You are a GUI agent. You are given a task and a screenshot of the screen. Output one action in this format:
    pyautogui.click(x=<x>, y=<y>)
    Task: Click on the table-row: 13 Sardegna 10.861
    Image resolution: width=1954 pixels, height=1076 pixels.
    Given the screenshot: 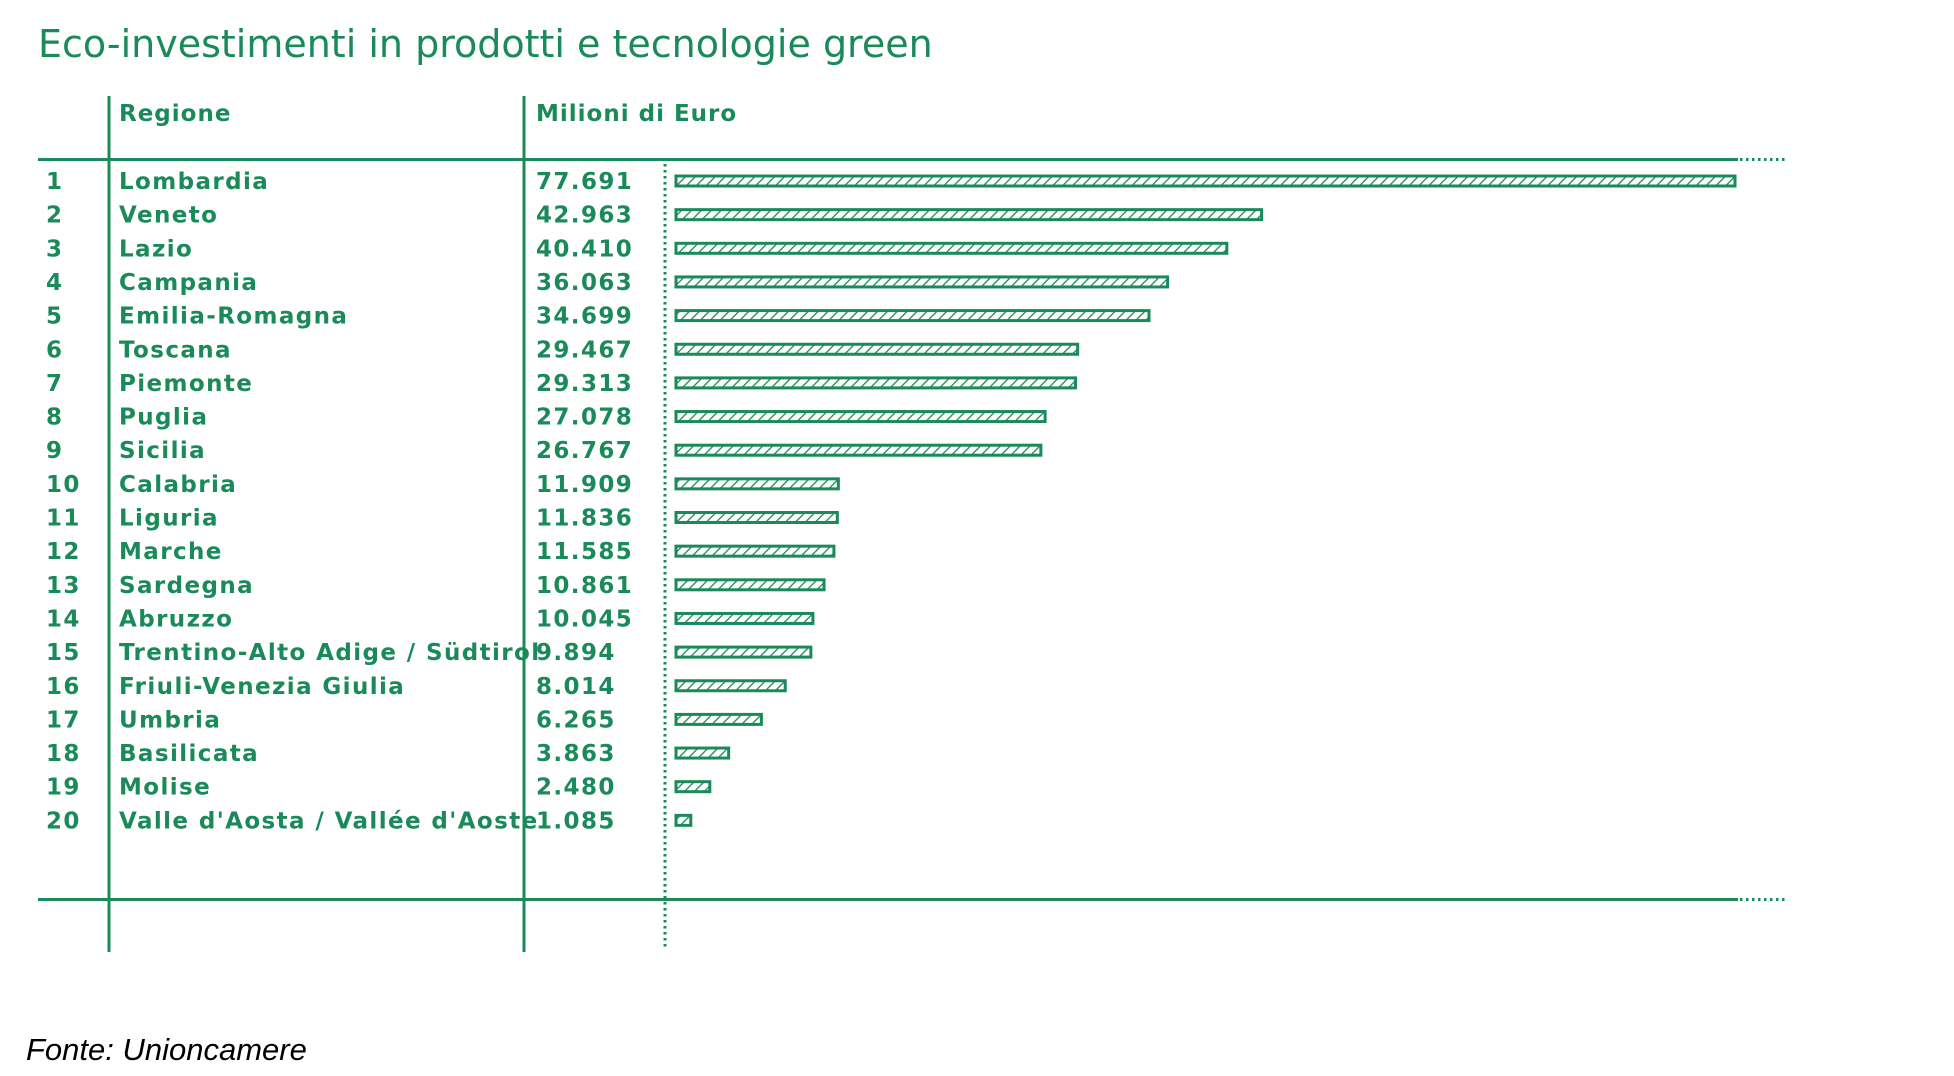 What is the action you would take?
    pyautogui.click(x=436, y=586)
    